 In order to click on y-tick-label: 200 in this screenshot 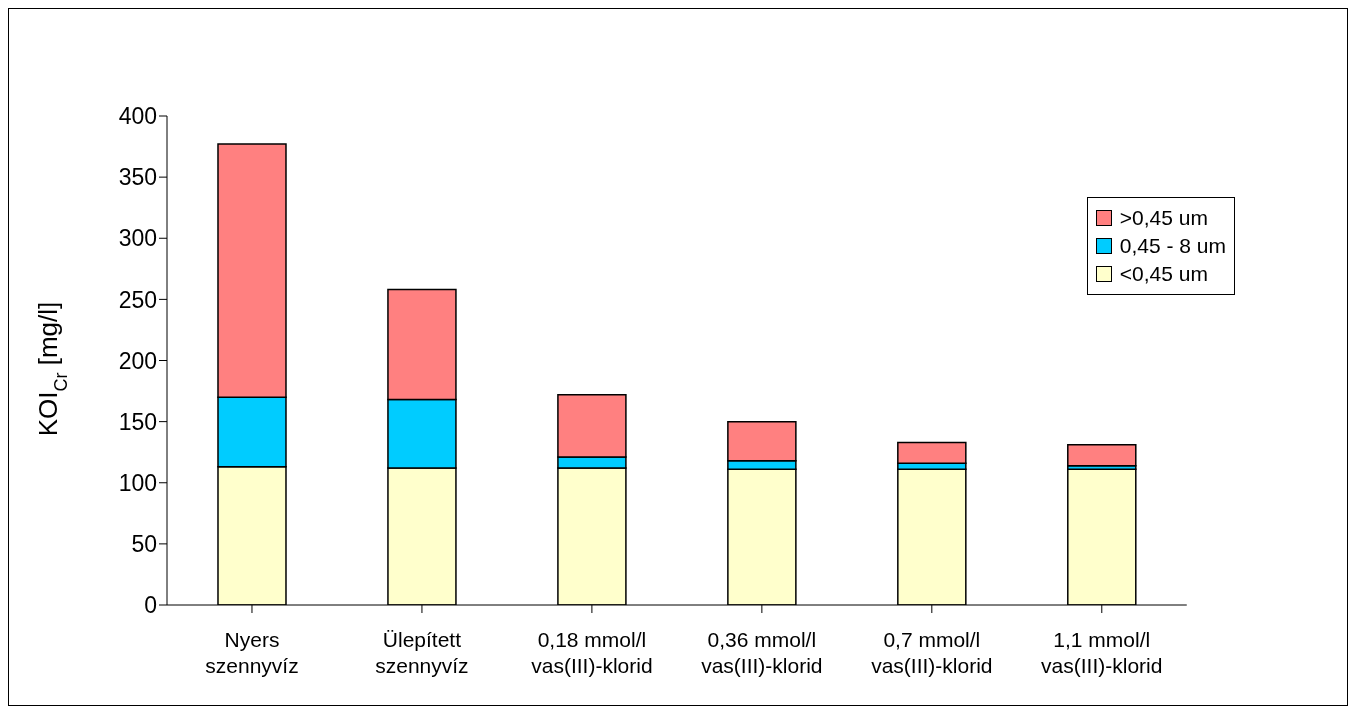, I will do `click(137, 360)`.